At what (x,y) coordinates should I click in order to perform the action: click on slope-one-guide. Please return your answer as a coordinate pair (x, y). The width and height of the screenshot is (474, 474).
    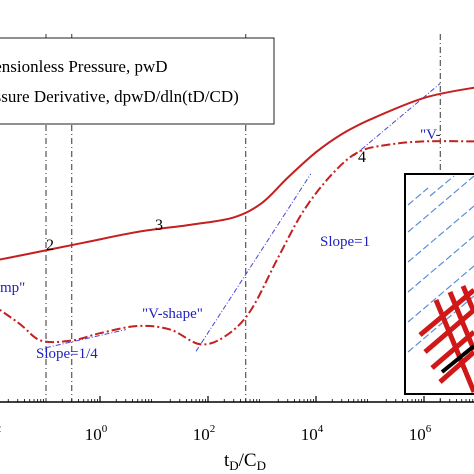
    Looking at the image, I should click on (253, 262).